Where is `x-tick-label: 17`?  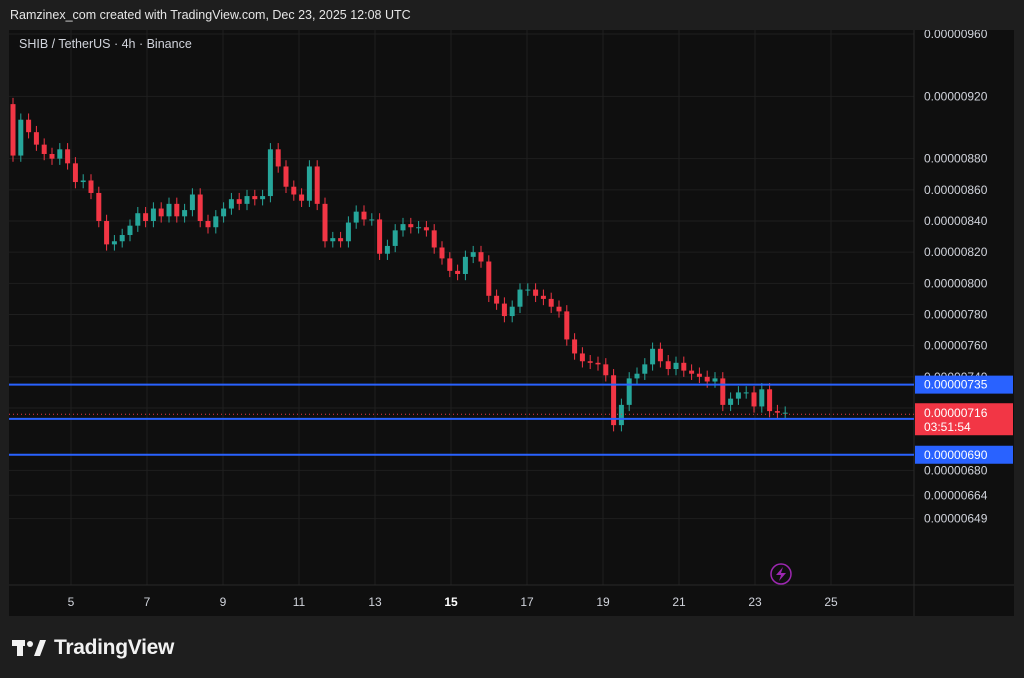
x-tick-label: 17 is located at coordinates (527, 602).